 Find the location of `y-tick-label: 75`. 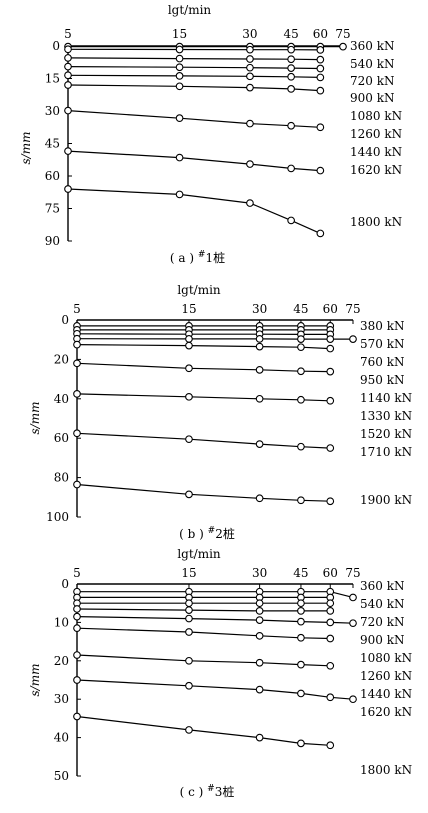

y-tick-label: 75 is located at coordinates (52, 209).